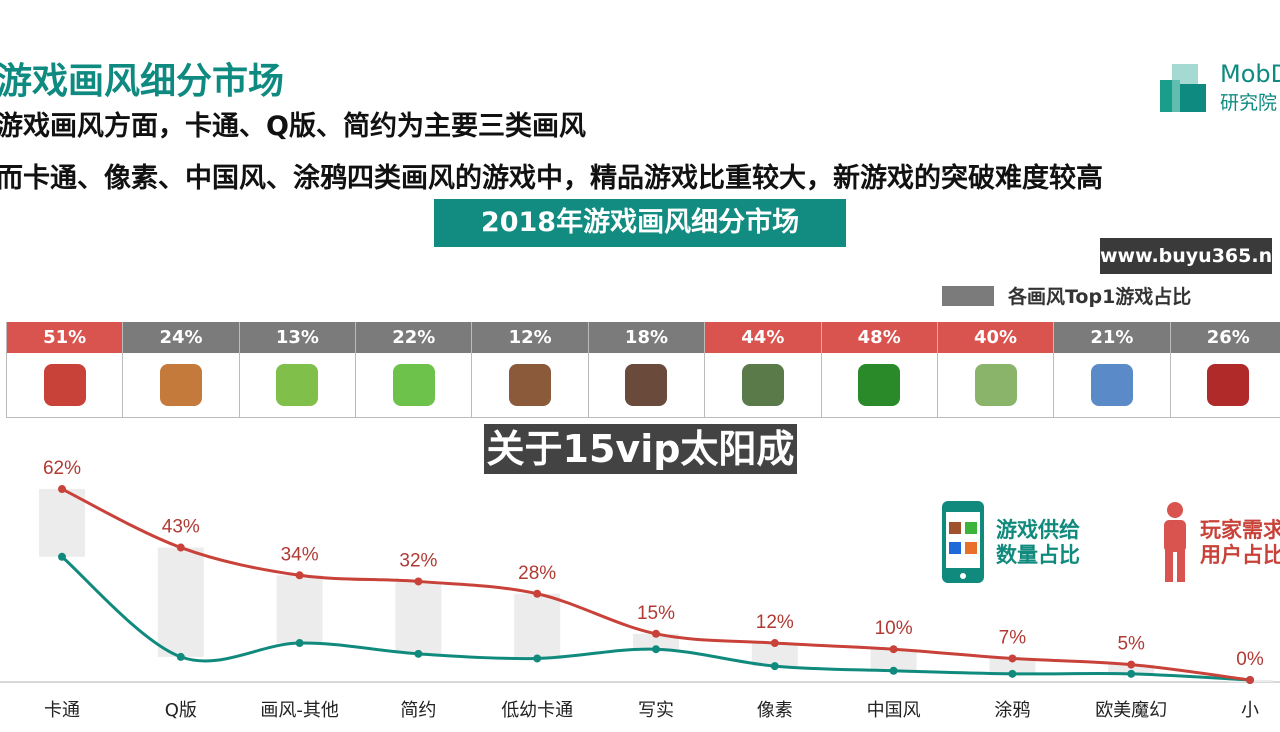 The height and width of the screenshot is (732, 1280). What do you see at coordinates (775, 622) in the screenshot?
I see `data-label: 12%` at bounding box center [775, 622].